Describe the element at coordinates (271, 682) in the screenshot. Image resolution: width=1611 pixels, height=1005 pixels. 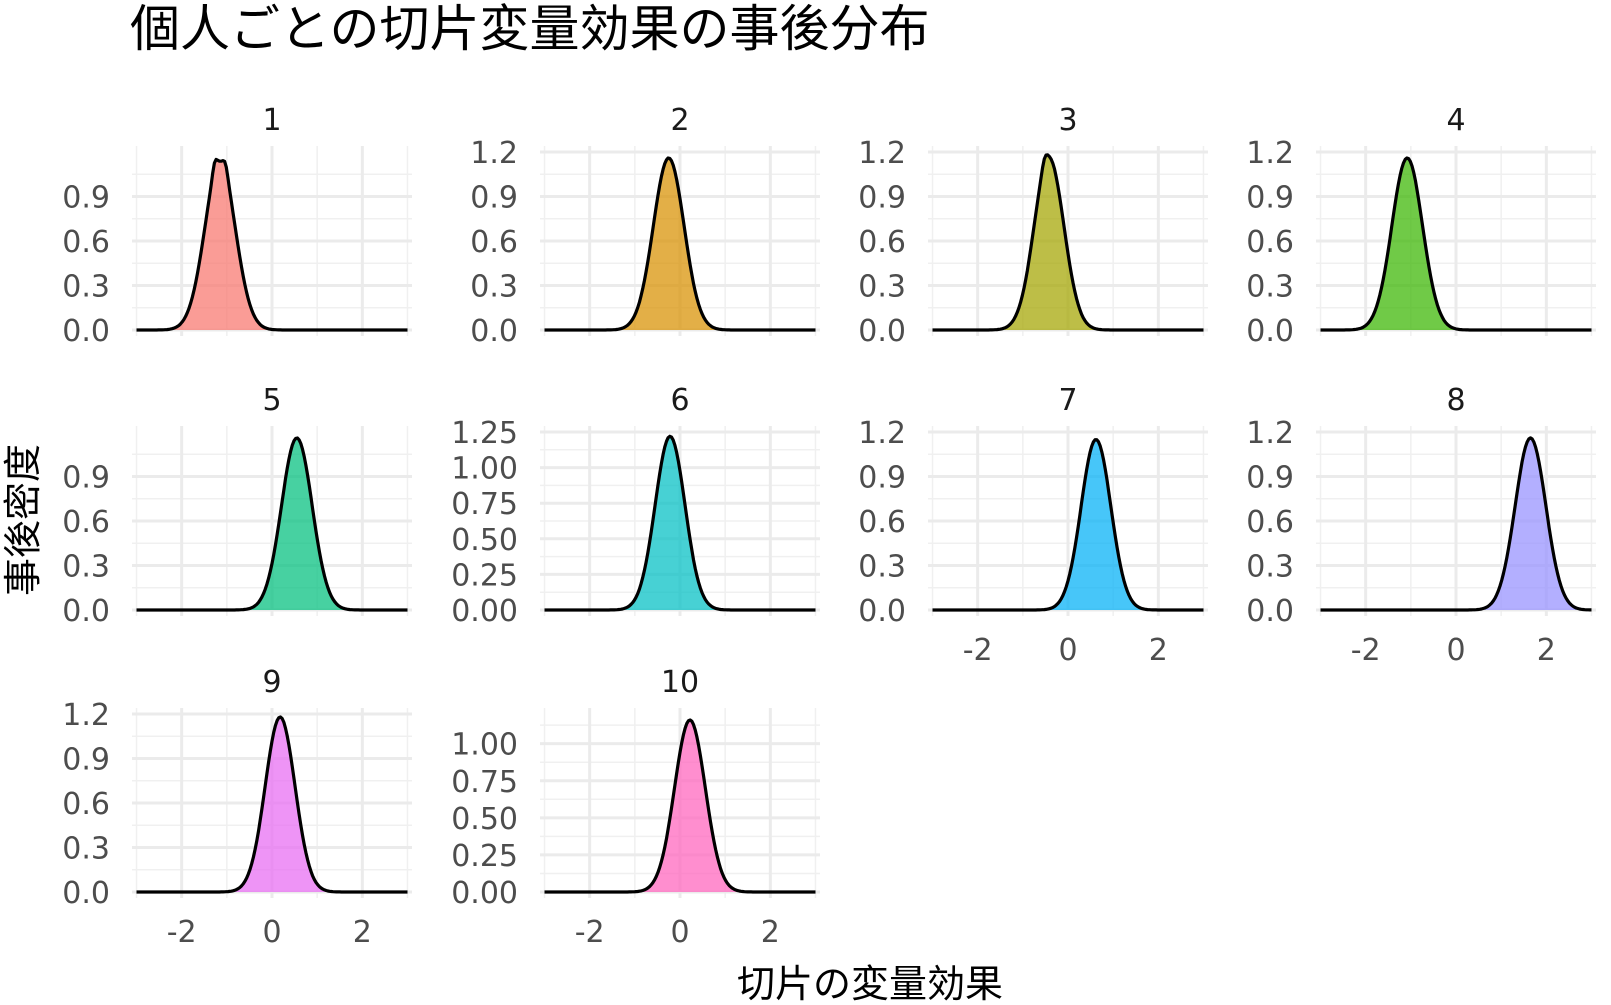
I see `panel-label: 9` at that location.